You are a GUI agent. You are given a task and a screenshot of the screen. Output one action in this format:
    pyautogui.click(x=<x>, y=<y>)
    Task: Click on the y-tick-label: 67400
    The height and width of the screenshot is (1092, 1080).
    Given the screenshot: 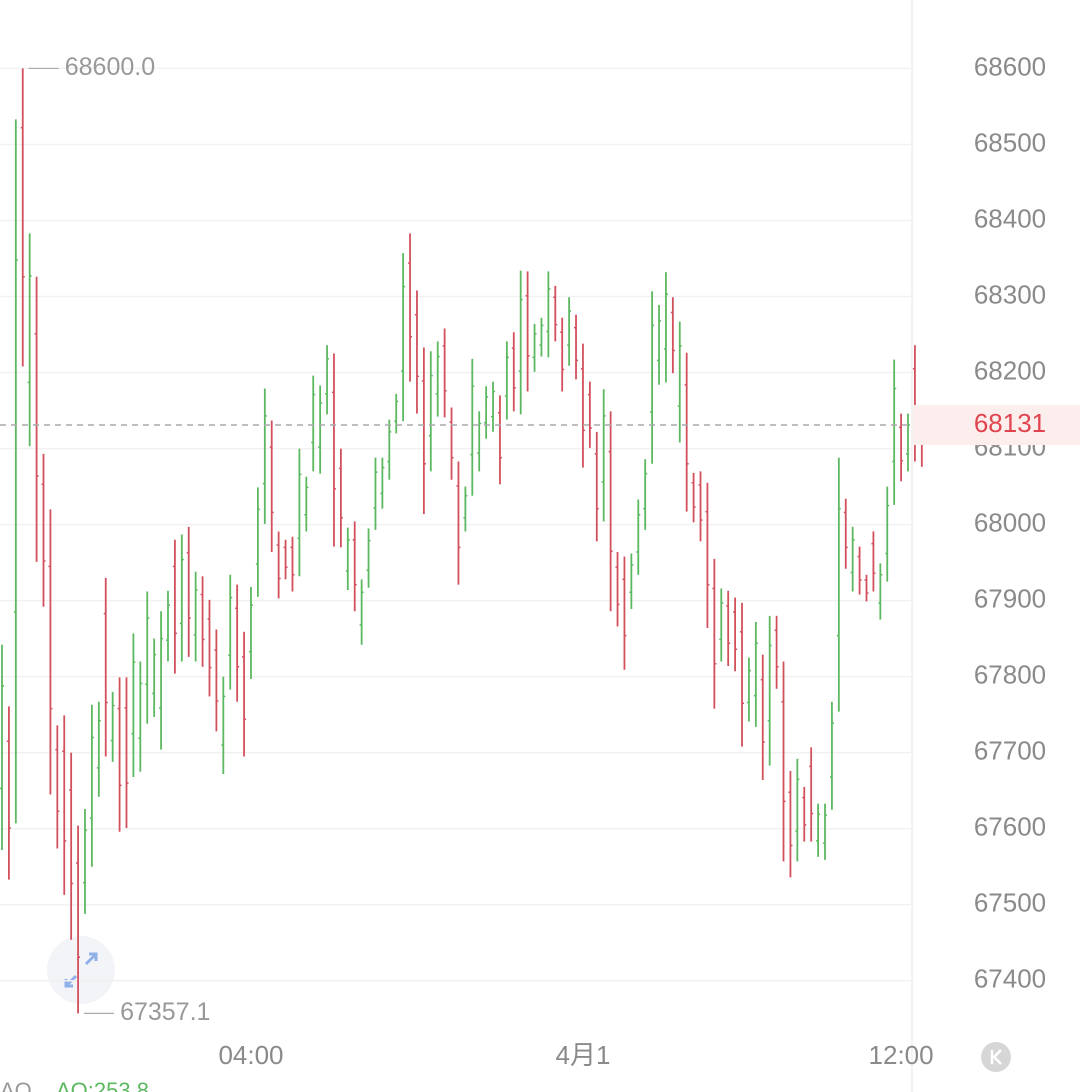 What is the action you would take?
    pyautogui.click(x=1010, y=979)
    